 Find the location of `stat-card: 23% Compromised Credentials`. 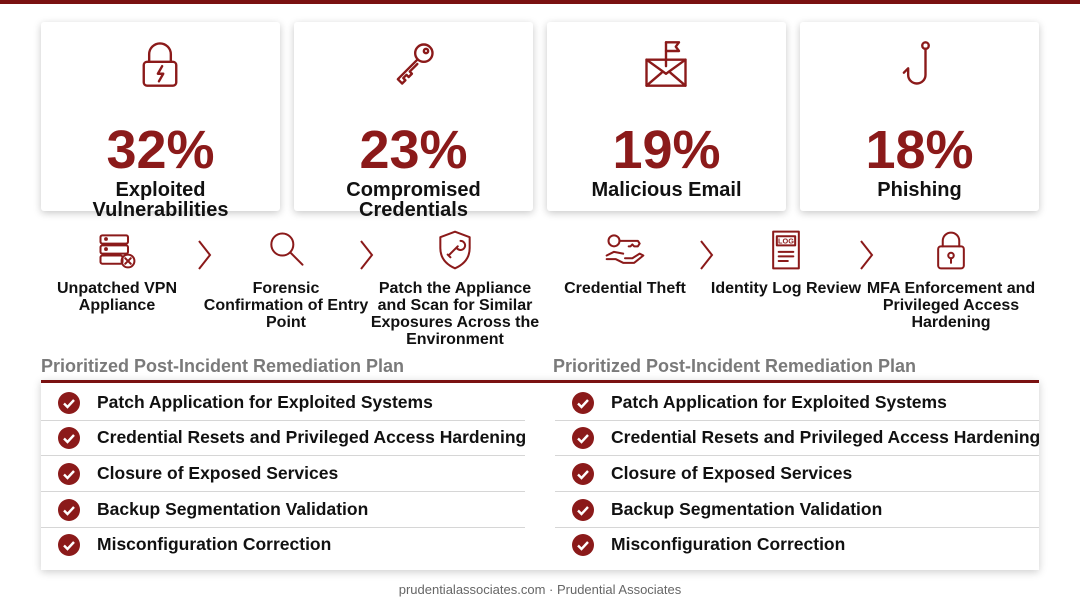

stat-card: 23% Compromised Credentials is located at coordinates (413, 121).